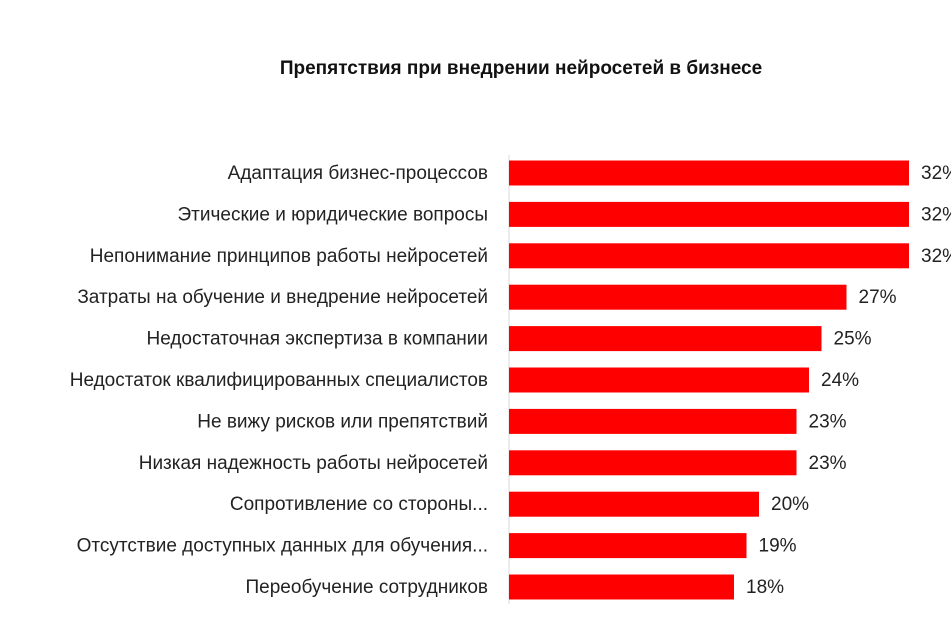 Image resolution: width=951 pixels, height=635 pixels. What do you see at coordinates (313, 463) in the screenshot?
I see `category-label-8: Низкая надежность работы нейросетей` at bounding box center [313, 463].